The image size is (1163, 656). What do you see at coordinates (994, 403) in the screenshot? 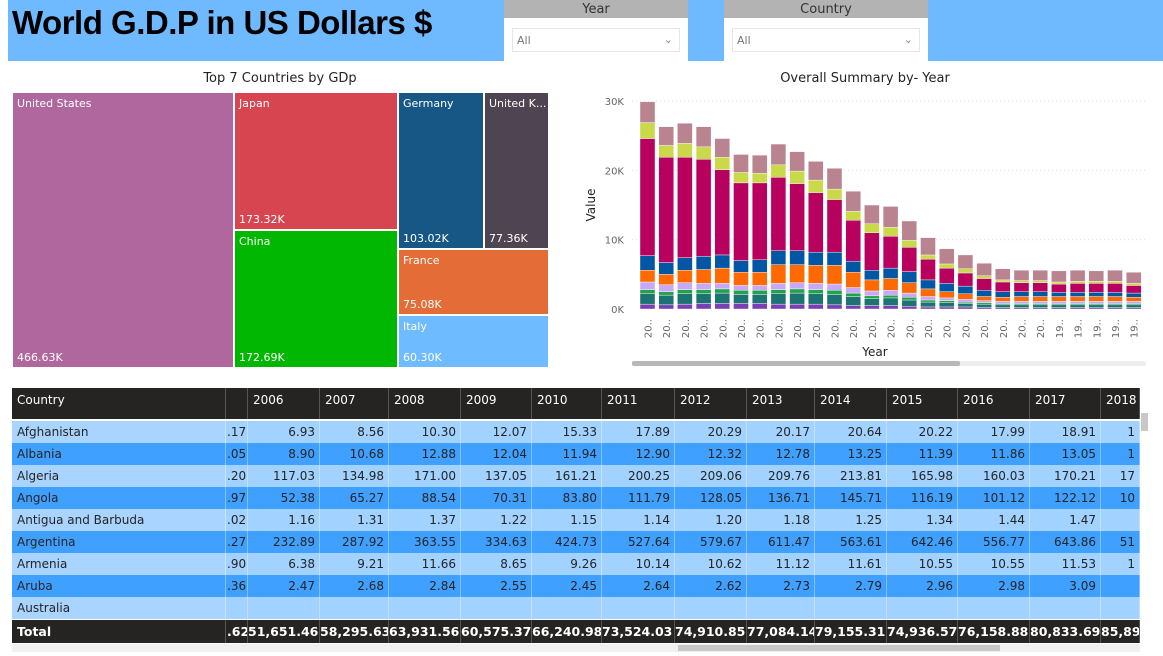
I see `column-header: 2016` at bounding box center [994, 403].